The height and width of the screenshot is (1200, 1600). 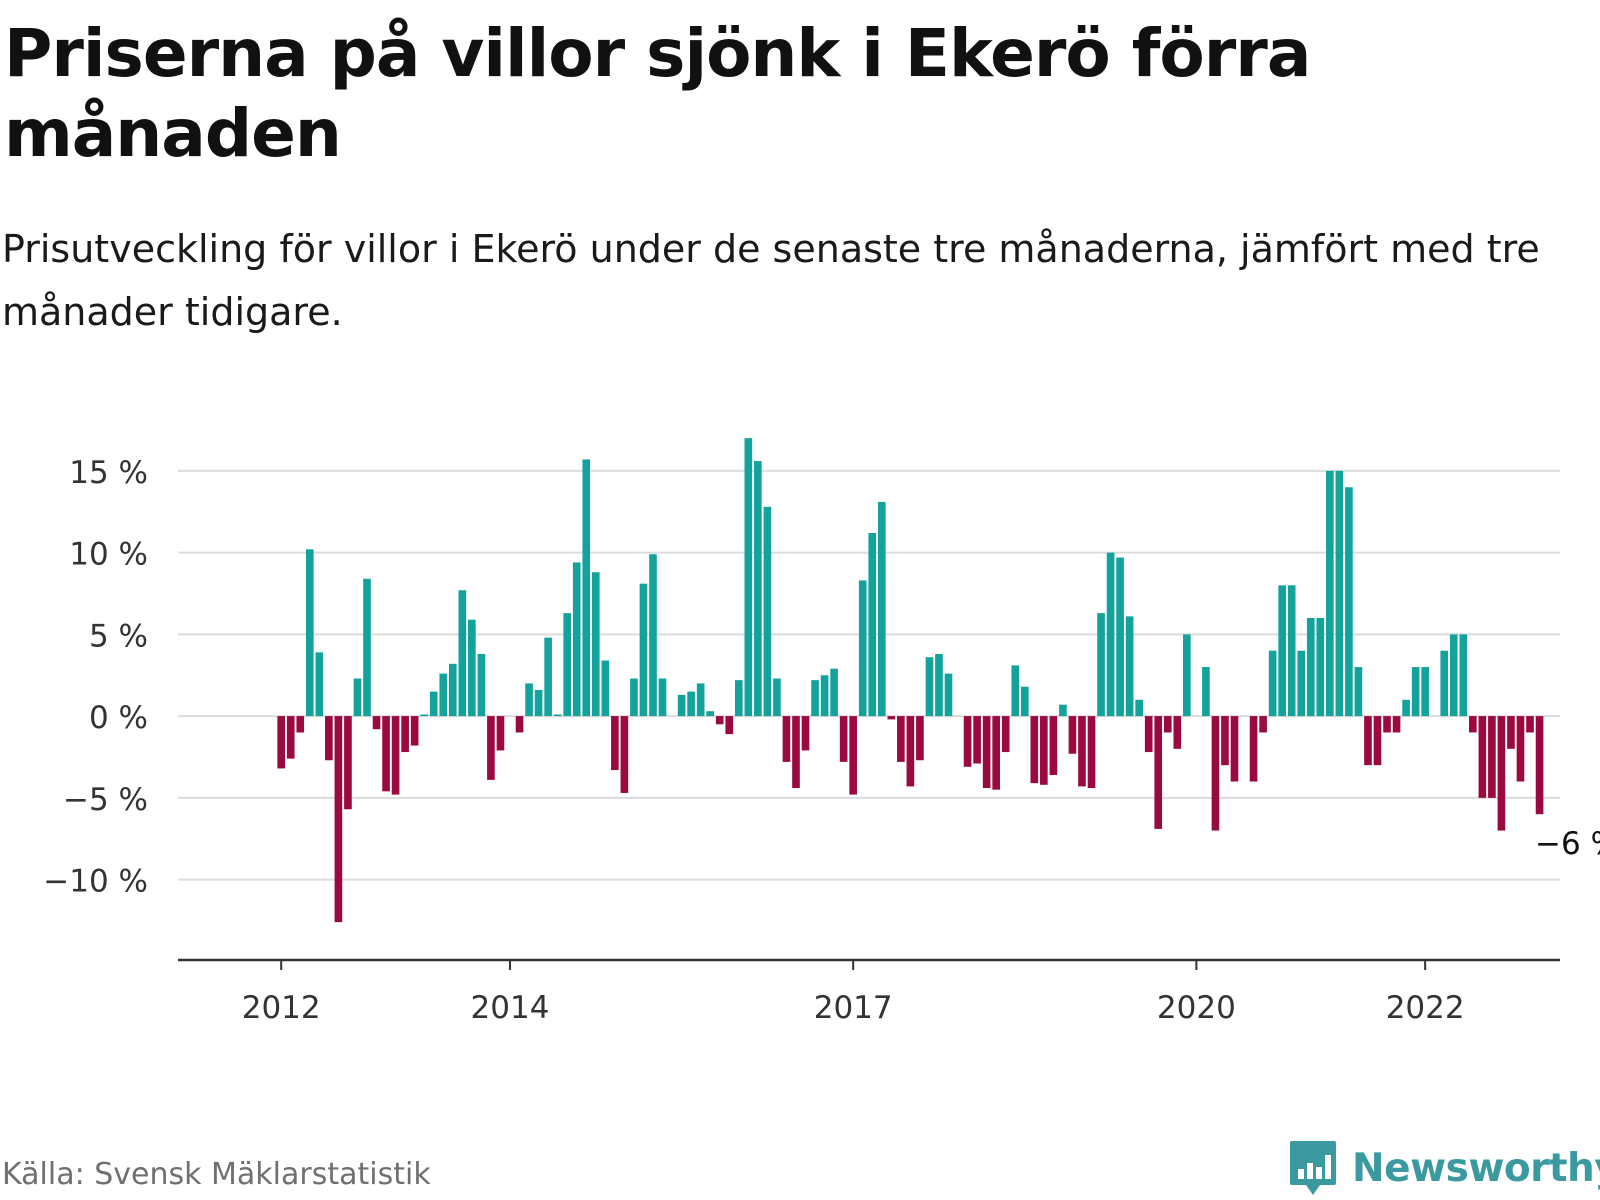 I want to click on newsworthy-logo: Newsworthy, so click(x=1444, y=1168).